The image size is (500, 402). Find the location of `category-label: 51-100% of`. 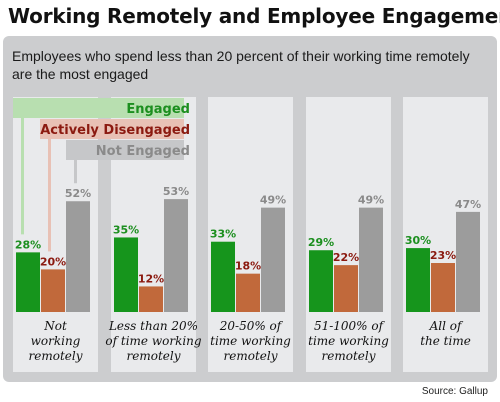

category-label: 51-100% of is located at coordinates (350, 326).